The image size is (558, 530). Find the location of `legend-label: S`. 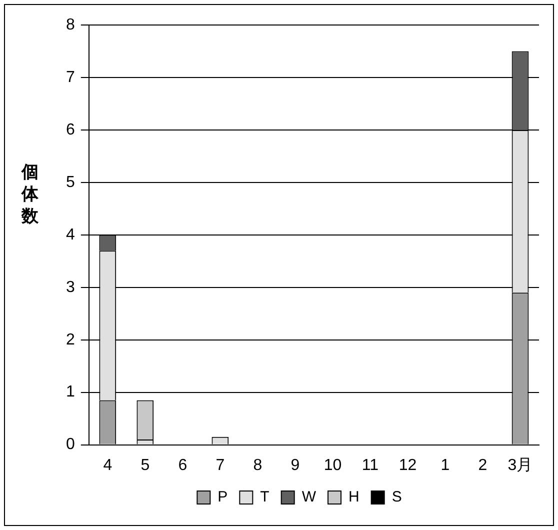

legend-label: S is located at coordinates (397, 497).